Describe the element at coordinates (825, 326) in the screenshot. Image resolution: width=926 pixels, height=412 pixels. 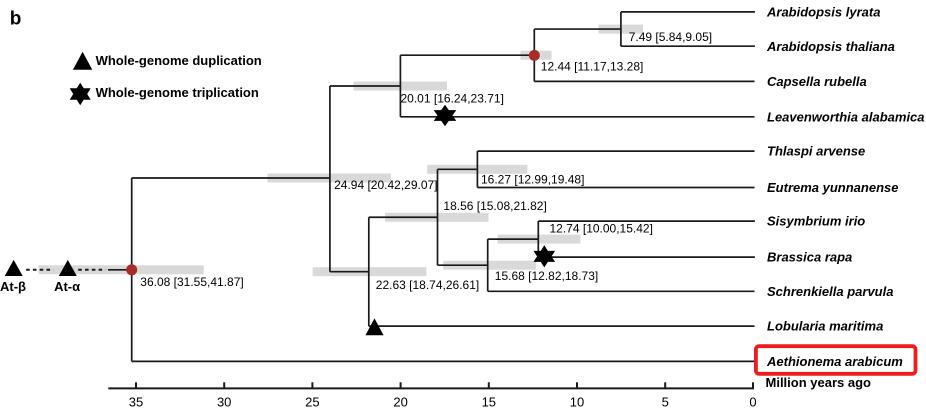
I see `svg-text: Lobularia maritima` at that location.